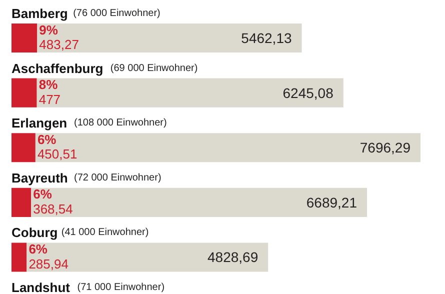 This screenshot has height=294, width=445. What do you see at coordinates (57, 154) in the screenshot?
I see `data-label: 450,51` at bounding box center [57, 154].